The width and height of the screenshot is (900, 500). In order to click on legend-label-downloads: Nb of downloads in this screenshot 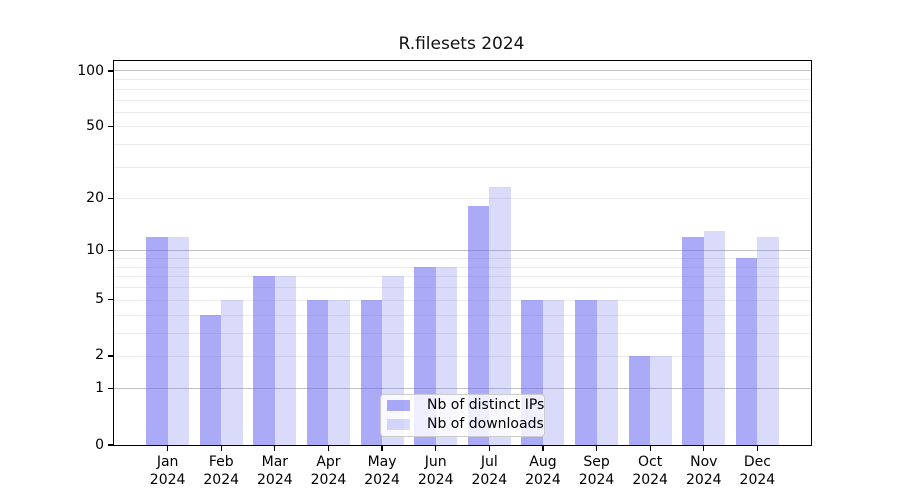, I will do `click(485, 424)`.